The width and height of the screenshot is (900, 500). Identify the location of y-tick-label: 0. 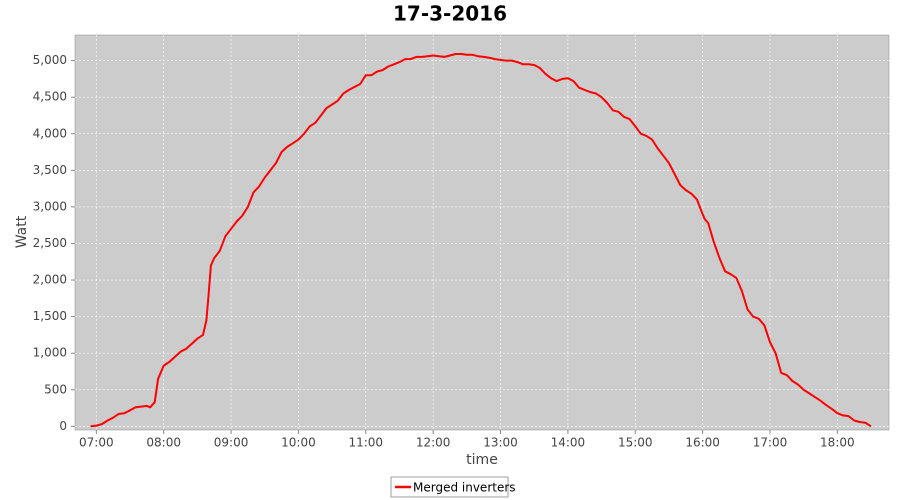
(63, 426).